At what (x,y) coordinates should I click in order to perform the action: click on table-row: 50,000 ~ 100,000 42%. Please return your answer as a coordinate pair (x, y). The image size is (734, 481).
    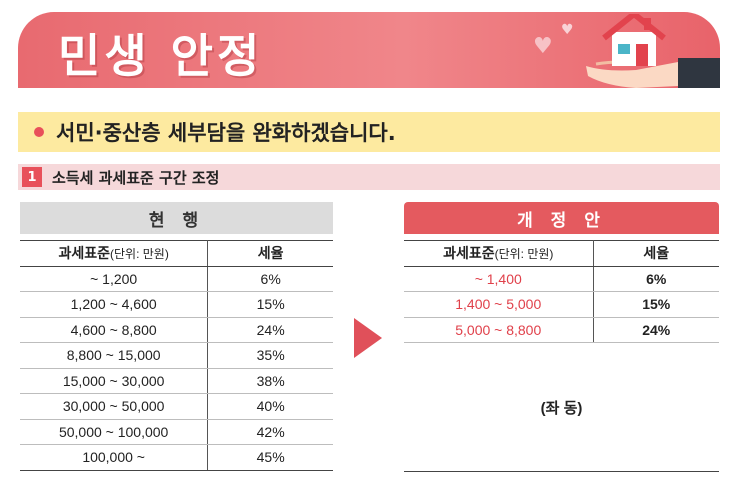
    Looking at the image, I should click on (176, 432).